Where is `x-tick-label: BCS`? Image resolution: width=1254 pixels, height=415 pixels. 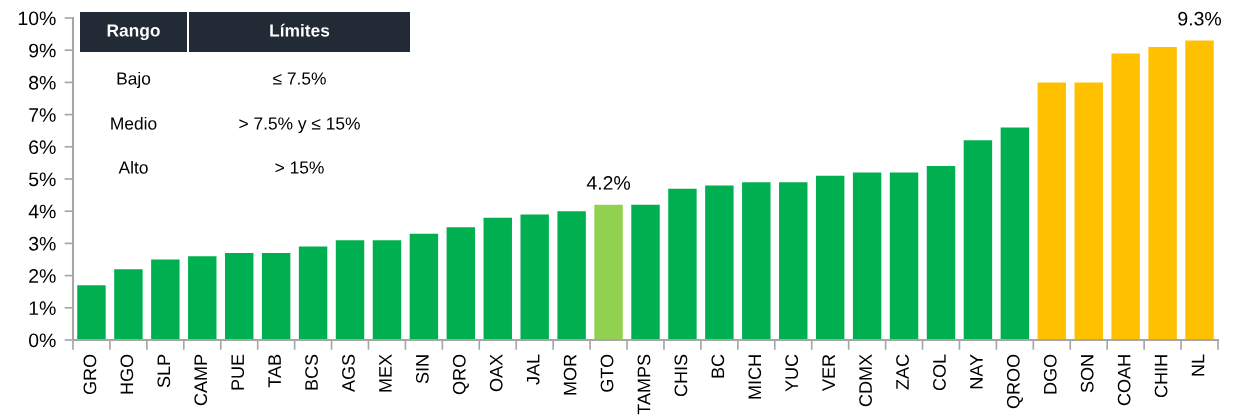
x-tick-label: BCS is located at coordinates (311, 372).